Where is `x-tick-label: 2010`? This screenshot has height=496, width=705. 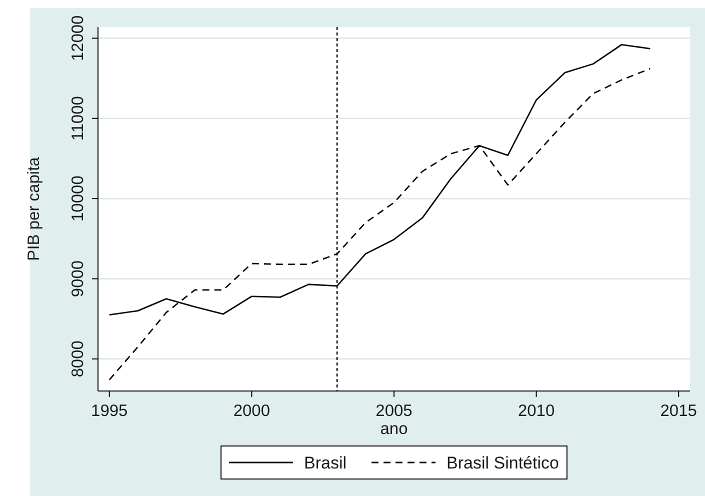 x-tick-label: 2010 is located at coordinates (536, 411).